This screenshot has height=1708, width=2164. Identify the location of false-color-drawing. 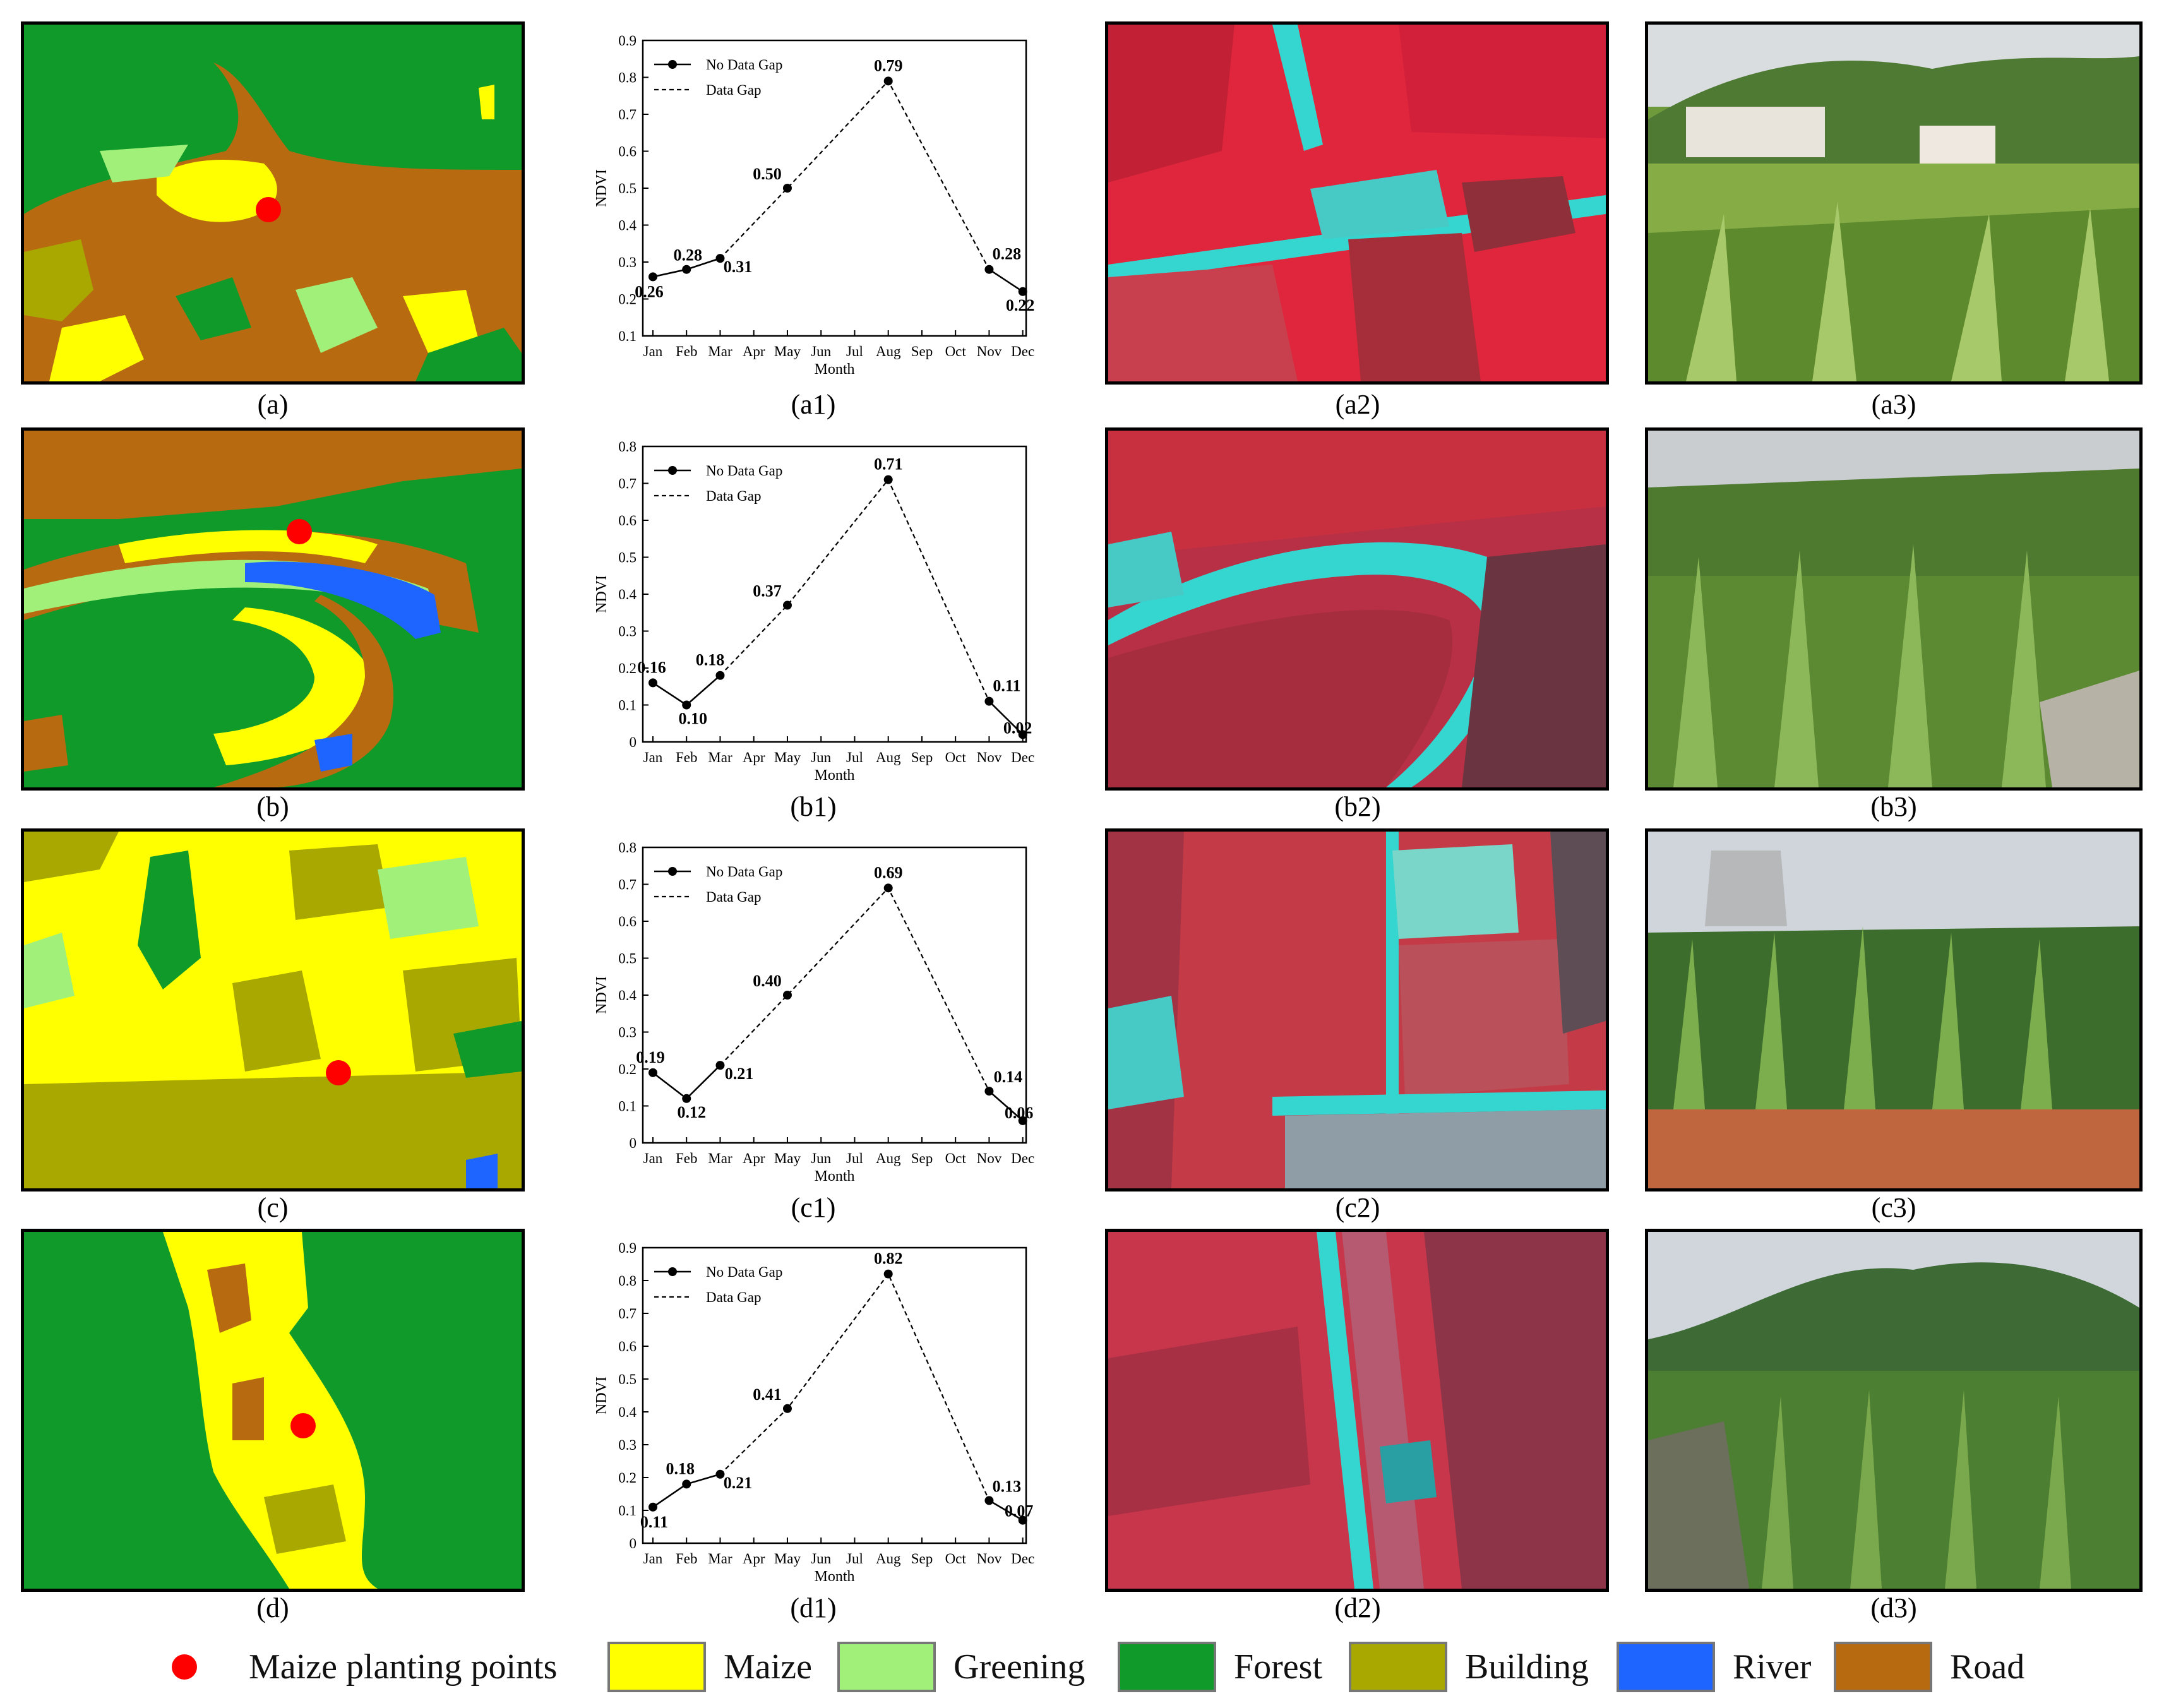
(1357, 1410).